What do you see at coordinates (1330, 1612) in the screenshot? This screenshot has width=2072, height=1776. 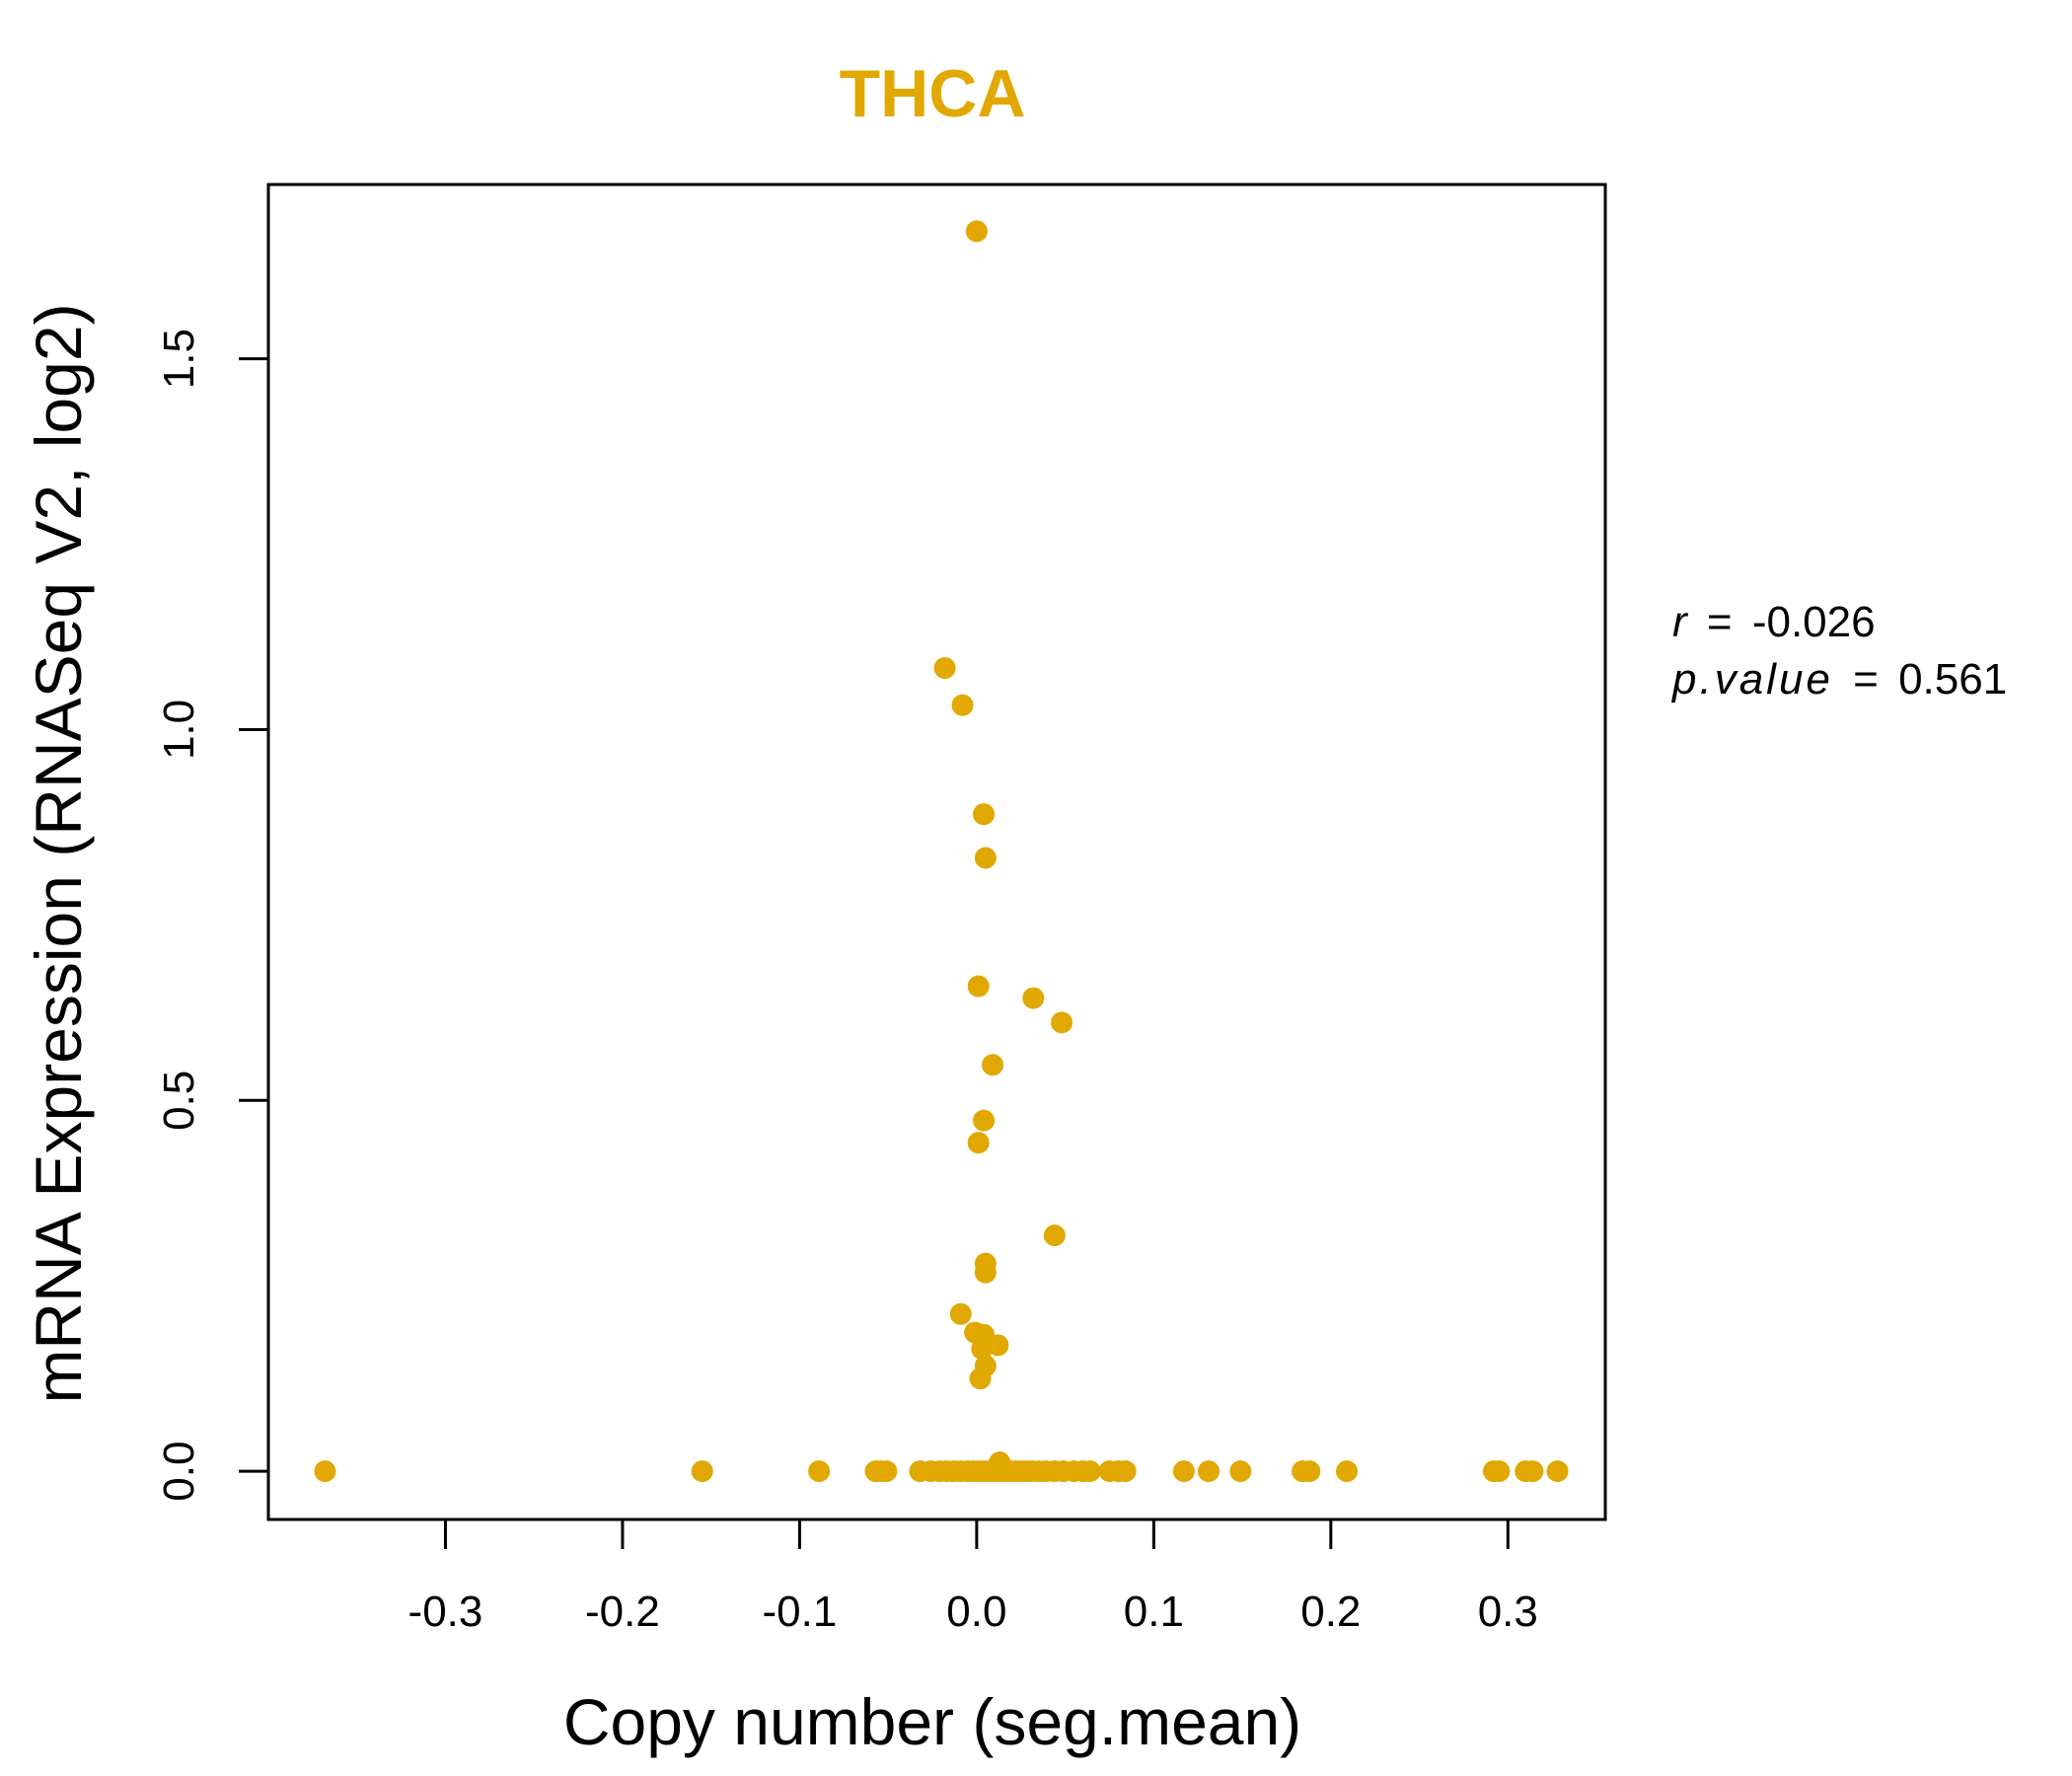 I see `x-tick-label: 0.2` at bounding box center [1330, 1612].